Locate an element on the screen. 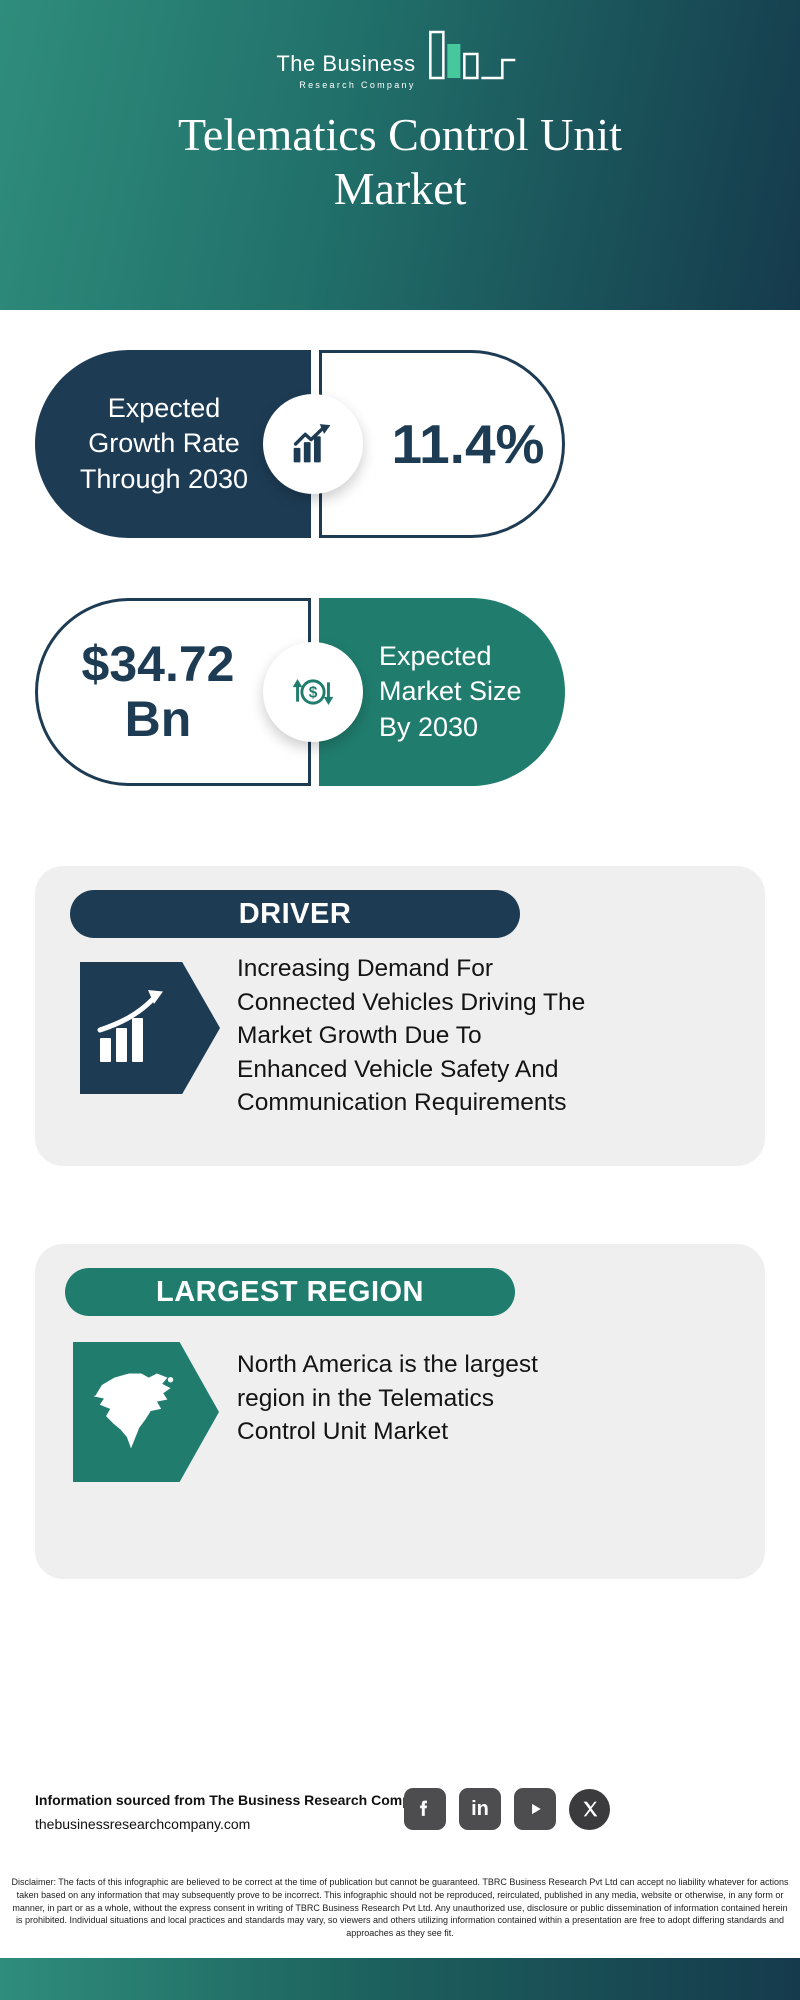  dollar-exchange-icon-art: $ is located at coordinates (313, 692).